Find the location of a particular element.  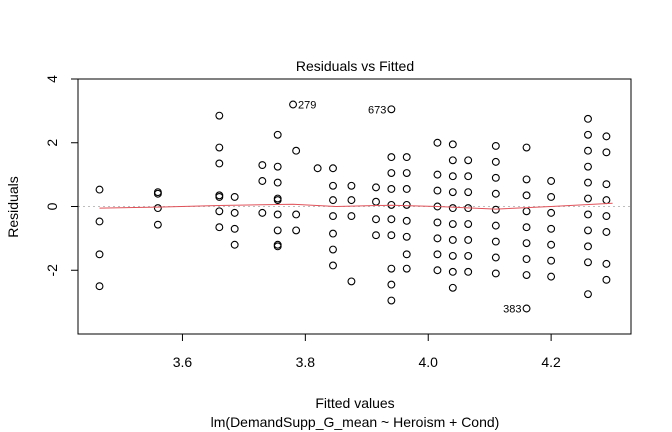

chart-title: Residuals vs Fitted is located at coordinates (355, 66).